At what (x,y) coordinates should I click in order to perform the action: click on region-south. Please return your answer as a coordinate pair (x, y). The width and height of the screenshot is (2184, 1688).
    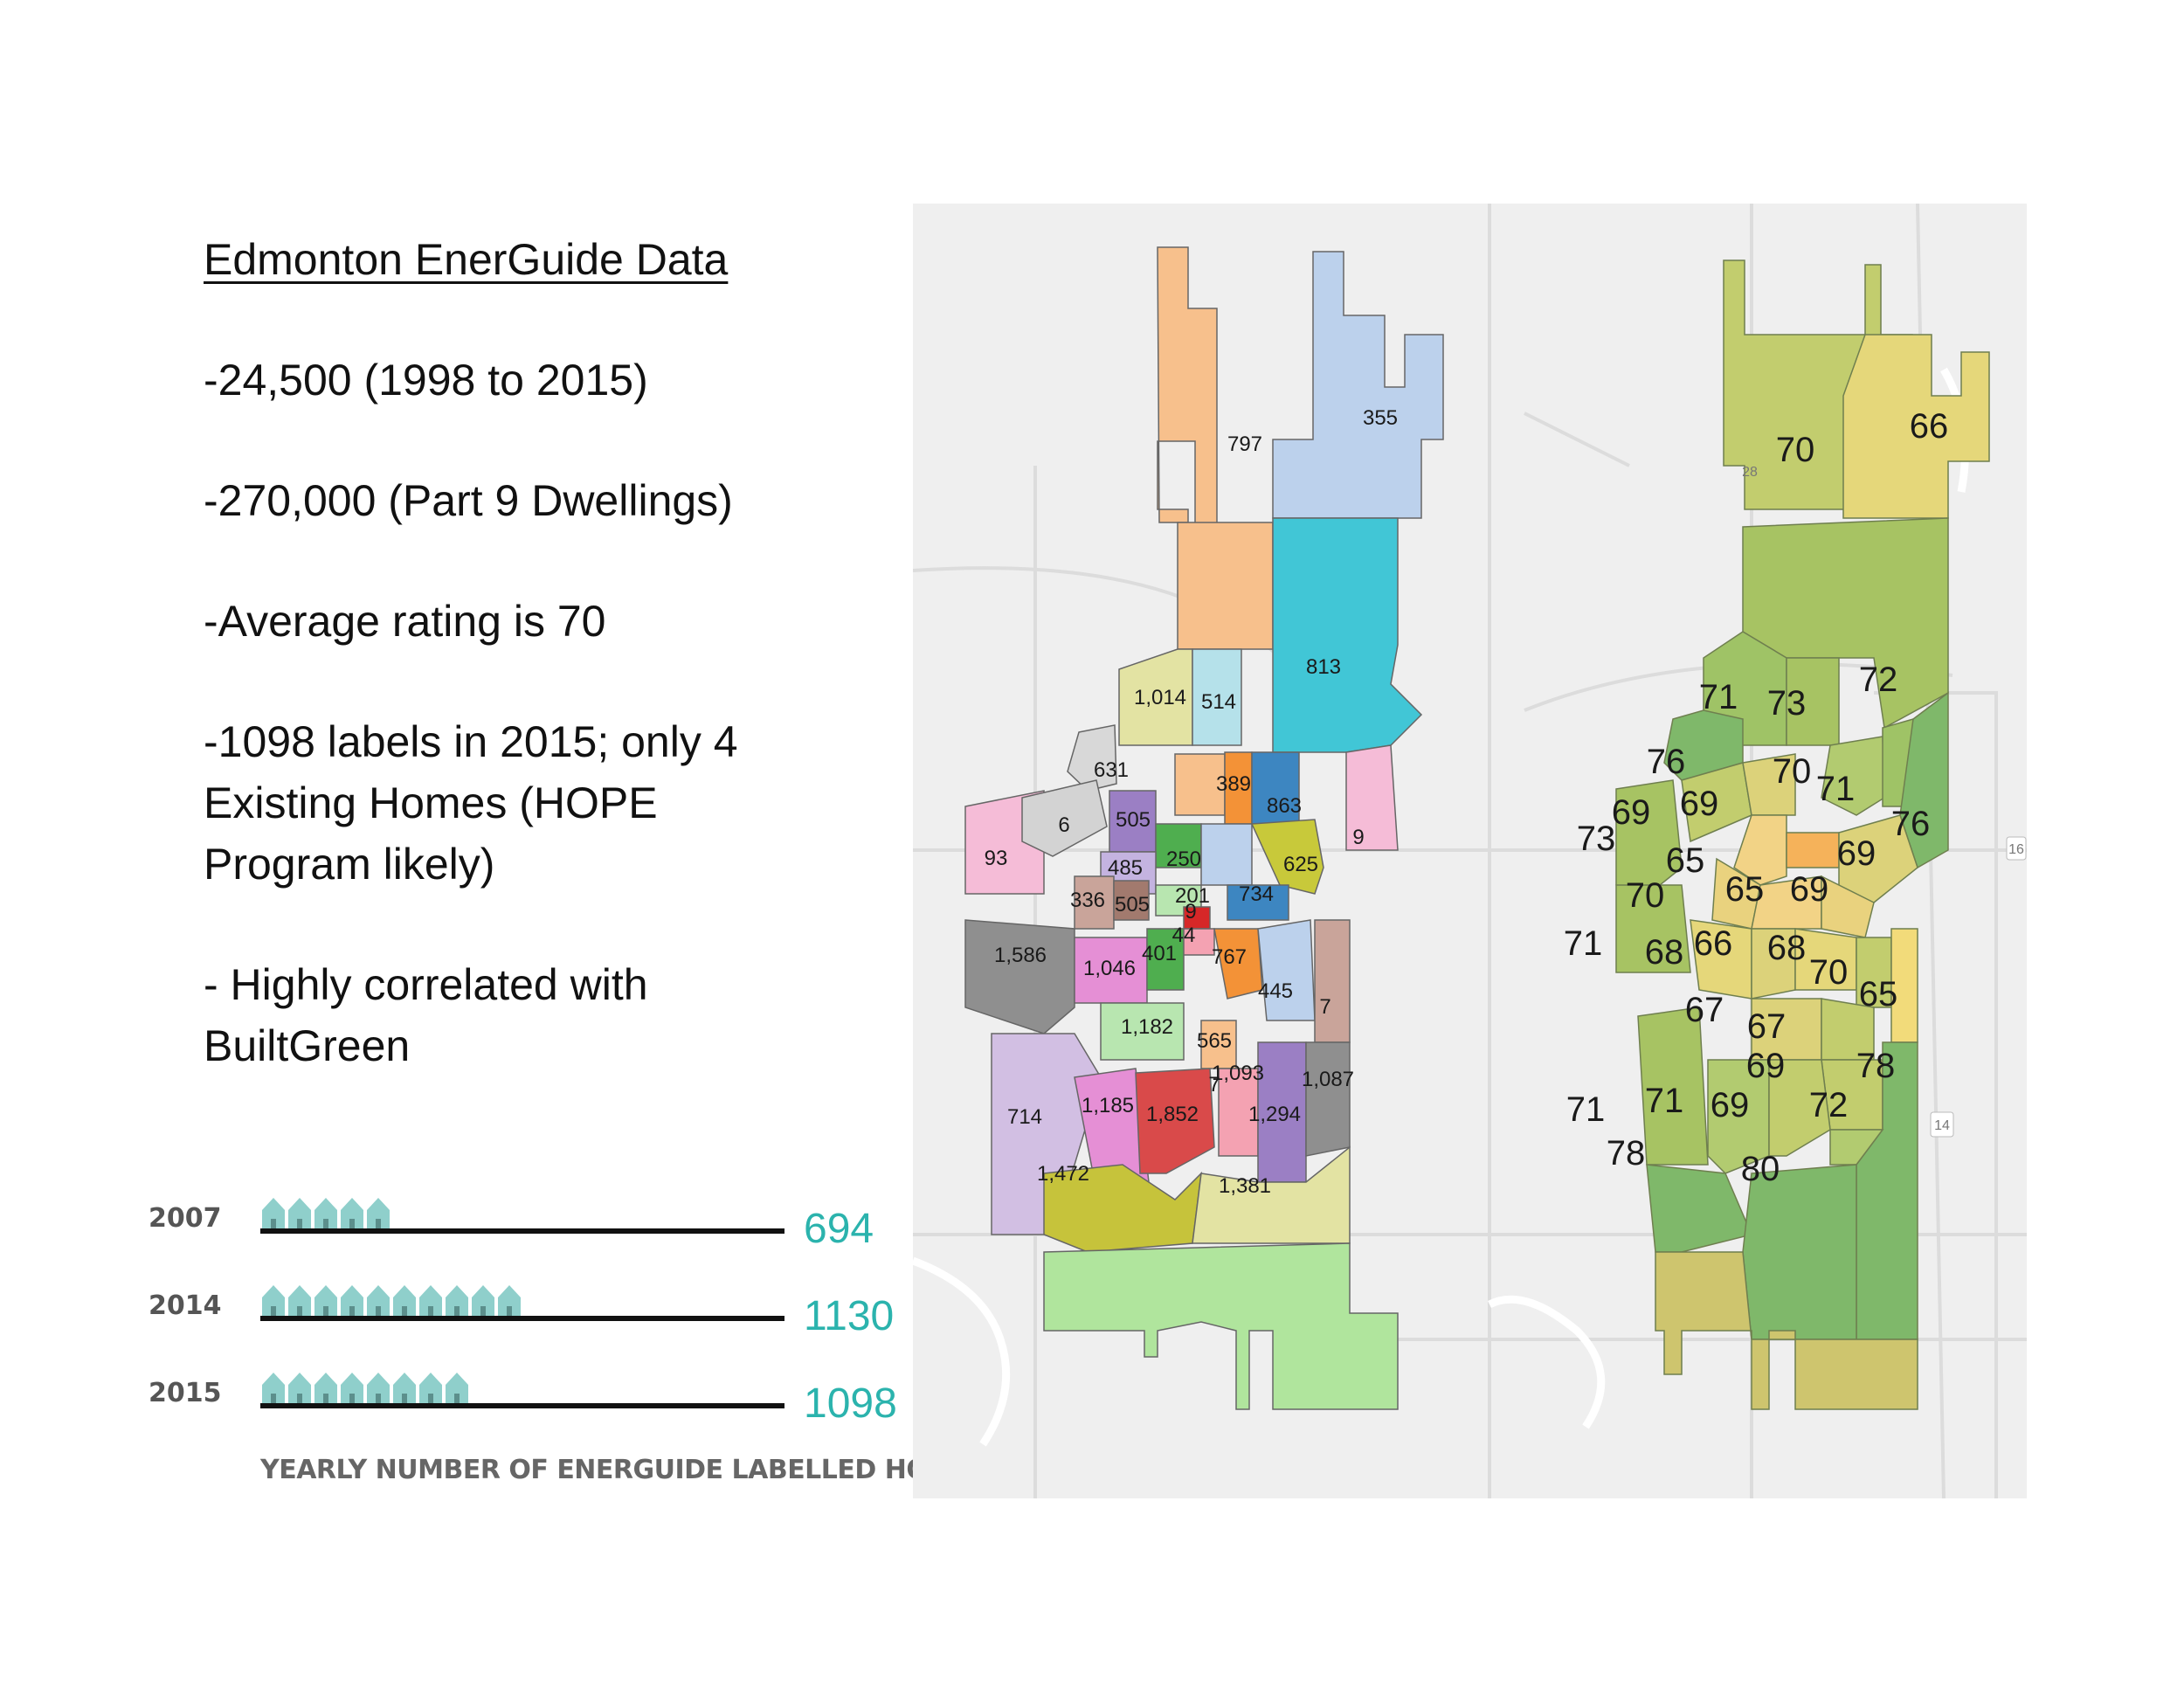
    Looking at the image, I should click on (1221, 1326).